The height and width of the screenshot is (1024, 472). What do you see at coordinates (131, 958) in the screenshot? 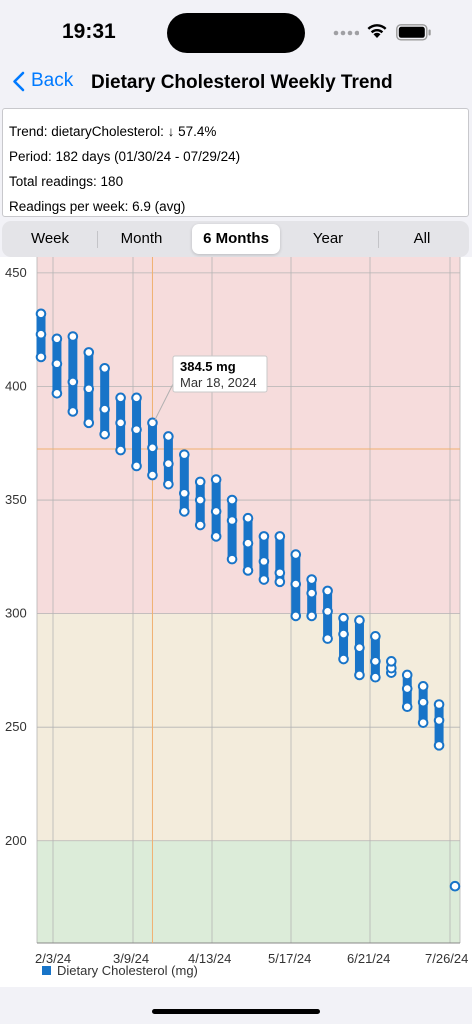
I see `x-tick-label: 3/9/24` at bounding box center [131, 958].